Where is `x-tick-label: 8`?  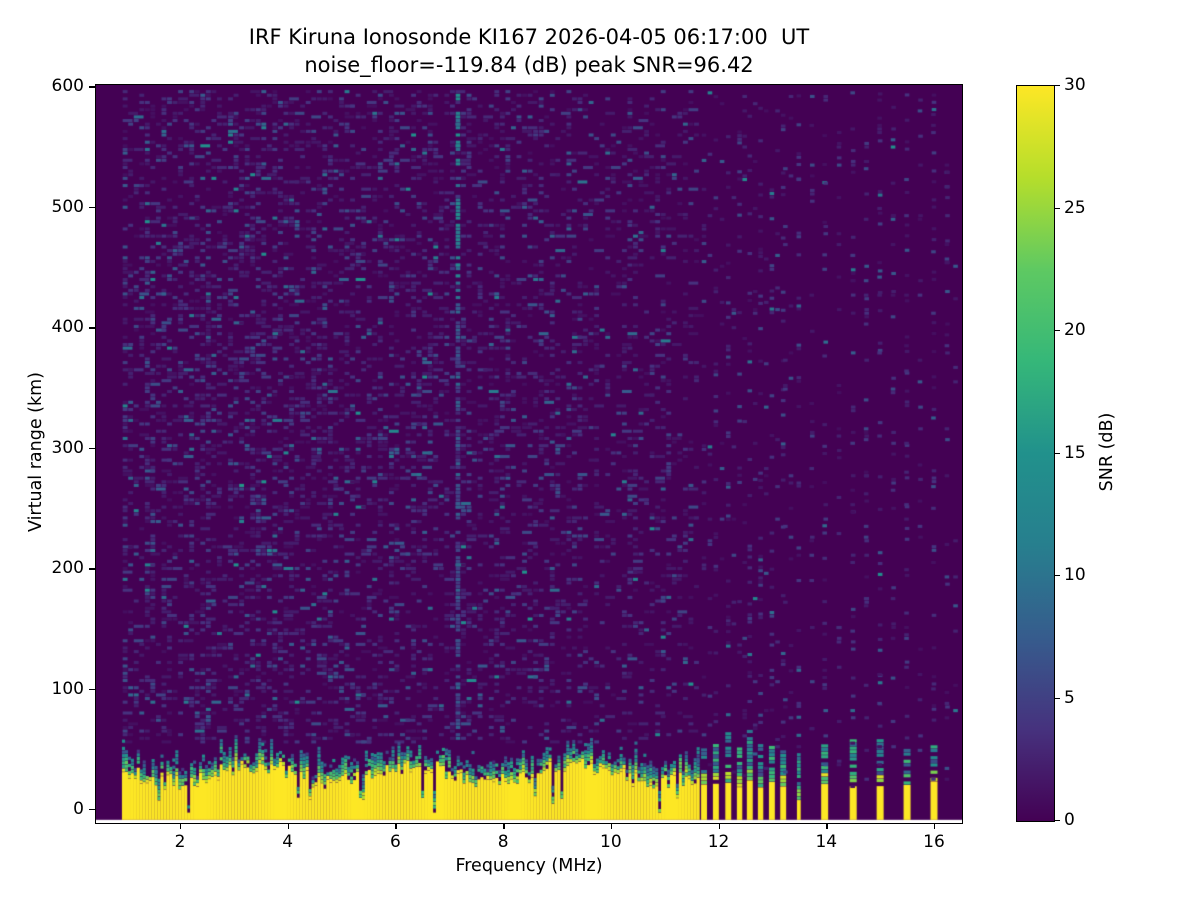 x-tick-label: 8 is located at coordinates (503, 842).